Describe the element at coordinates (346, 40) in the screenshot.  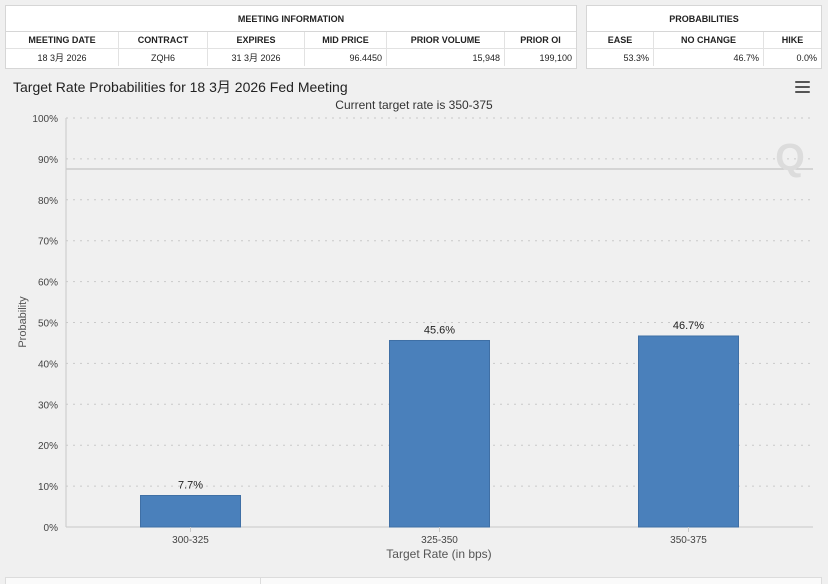
I see `col-mid-price: MID PRICE` at that location.